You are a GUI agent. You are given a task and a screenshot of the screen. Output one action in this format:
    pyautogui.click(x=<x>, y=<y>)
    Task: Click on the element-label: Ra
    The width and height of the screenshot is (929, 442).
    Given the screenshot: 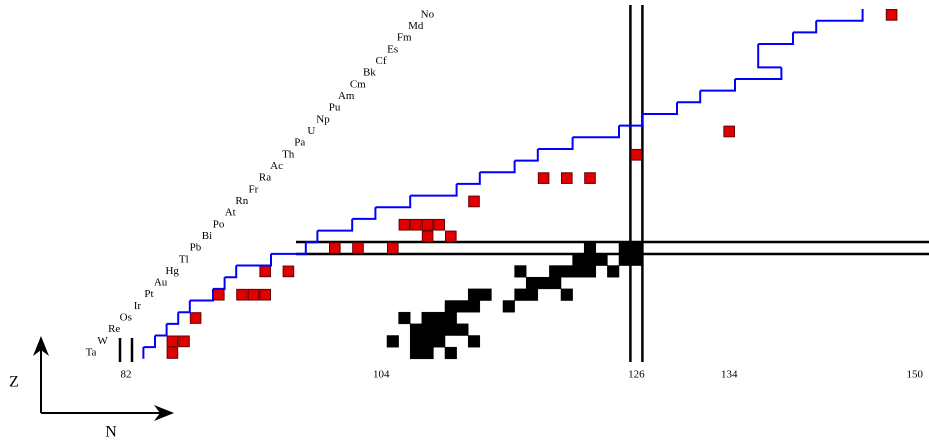 What is the action you would take?
    pyautogui.click(x=265, y=178)
    